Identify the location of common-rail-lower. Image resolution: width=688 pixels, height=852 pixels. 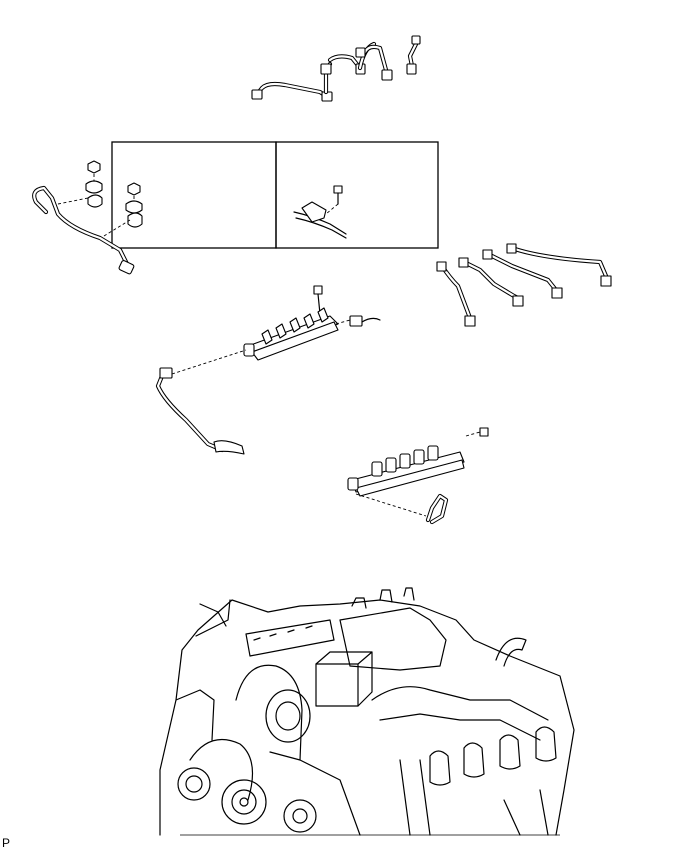
(418, 476).